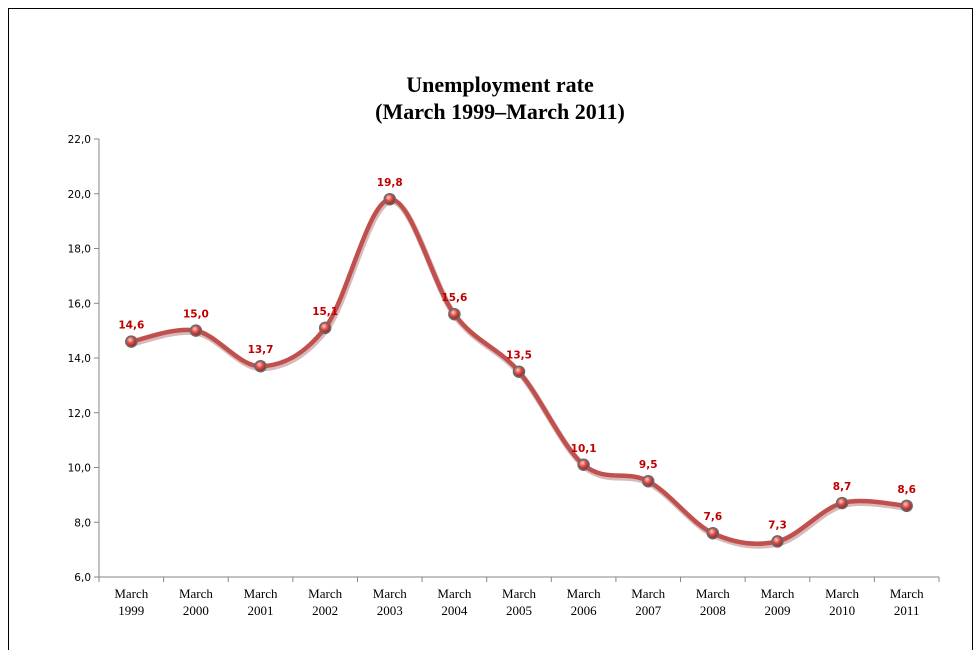  What do you see at coordinates (79, 469) in the screenshot?
I see `y-tick-label: 10,0` at bounding box center [79, 469].